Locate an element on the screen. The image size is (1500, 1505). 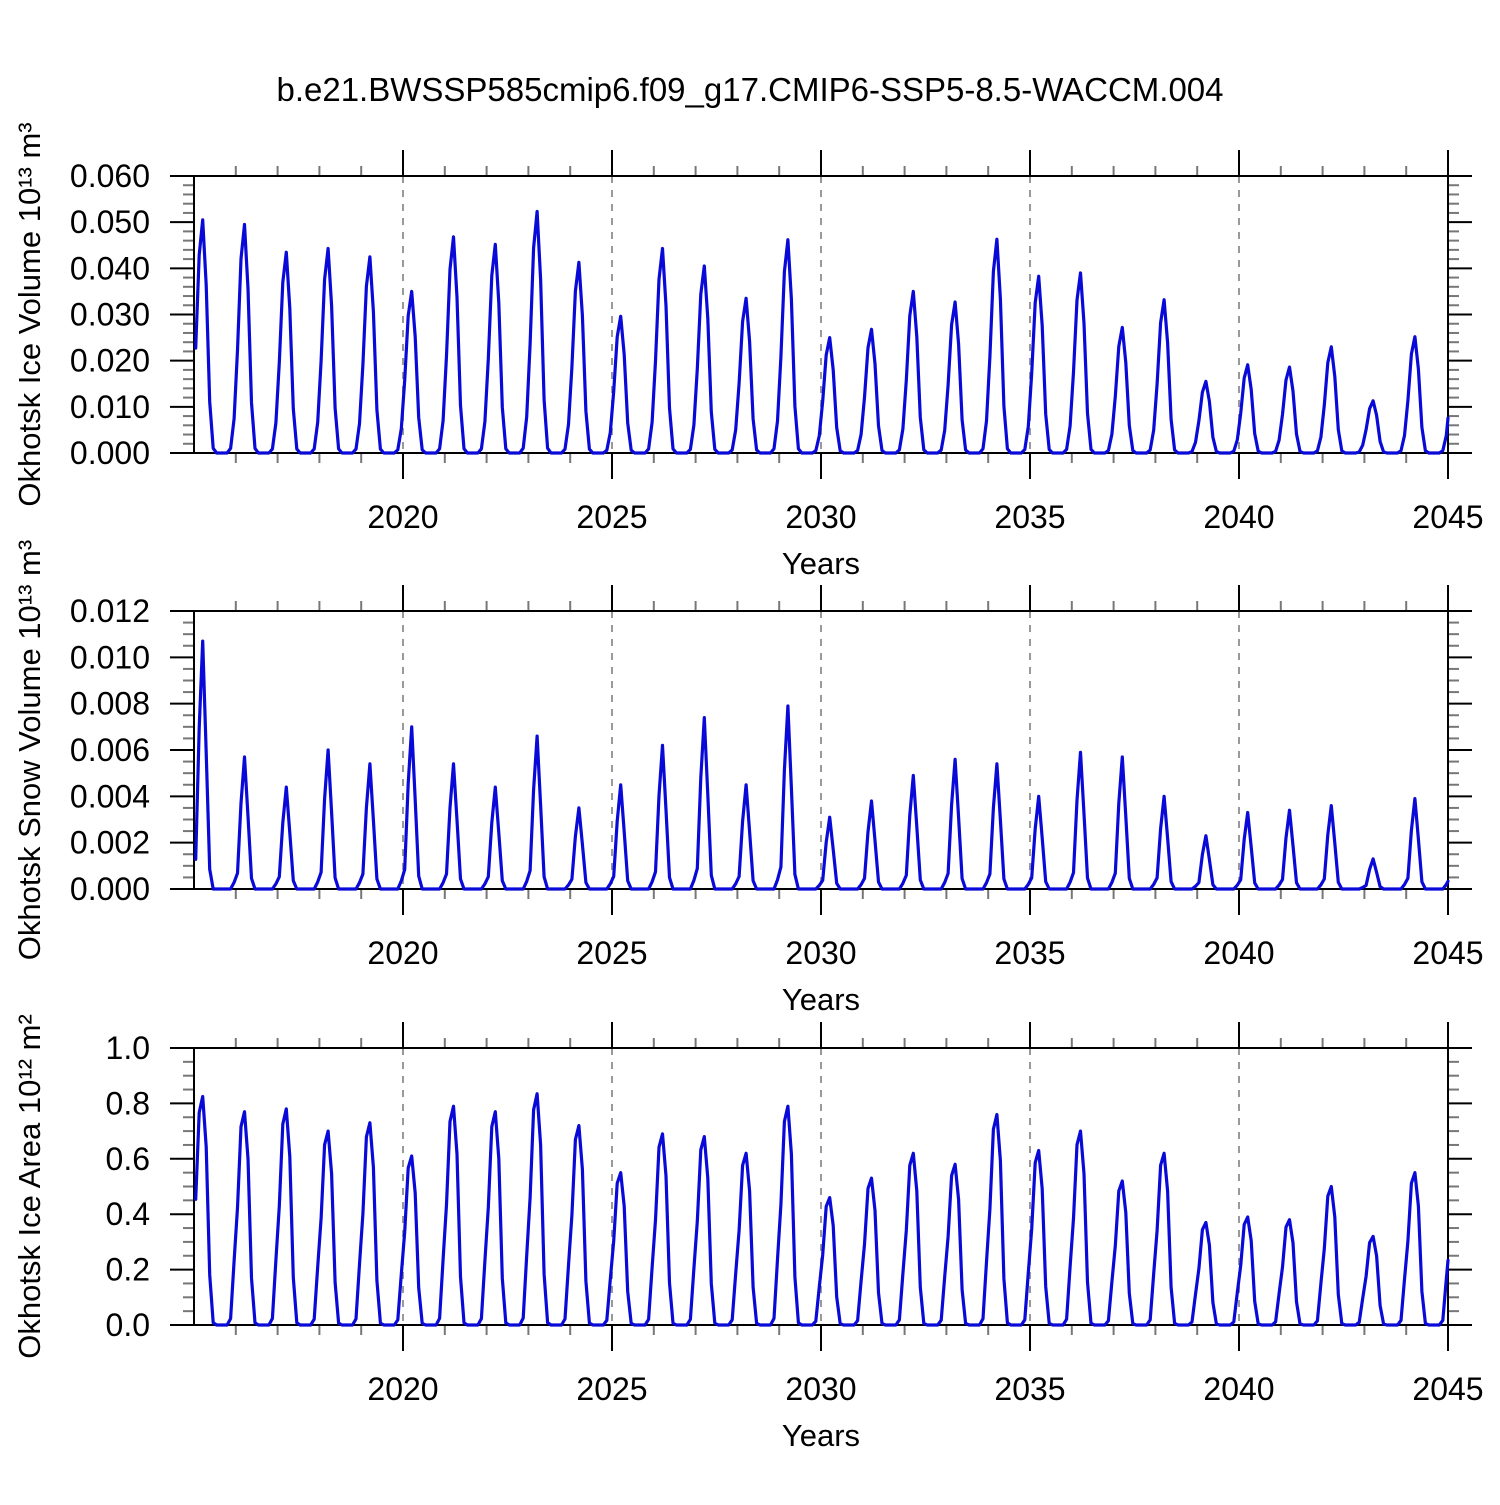
panel-2-y-tick-label: 0.010 is located at coordinates (110, 657).